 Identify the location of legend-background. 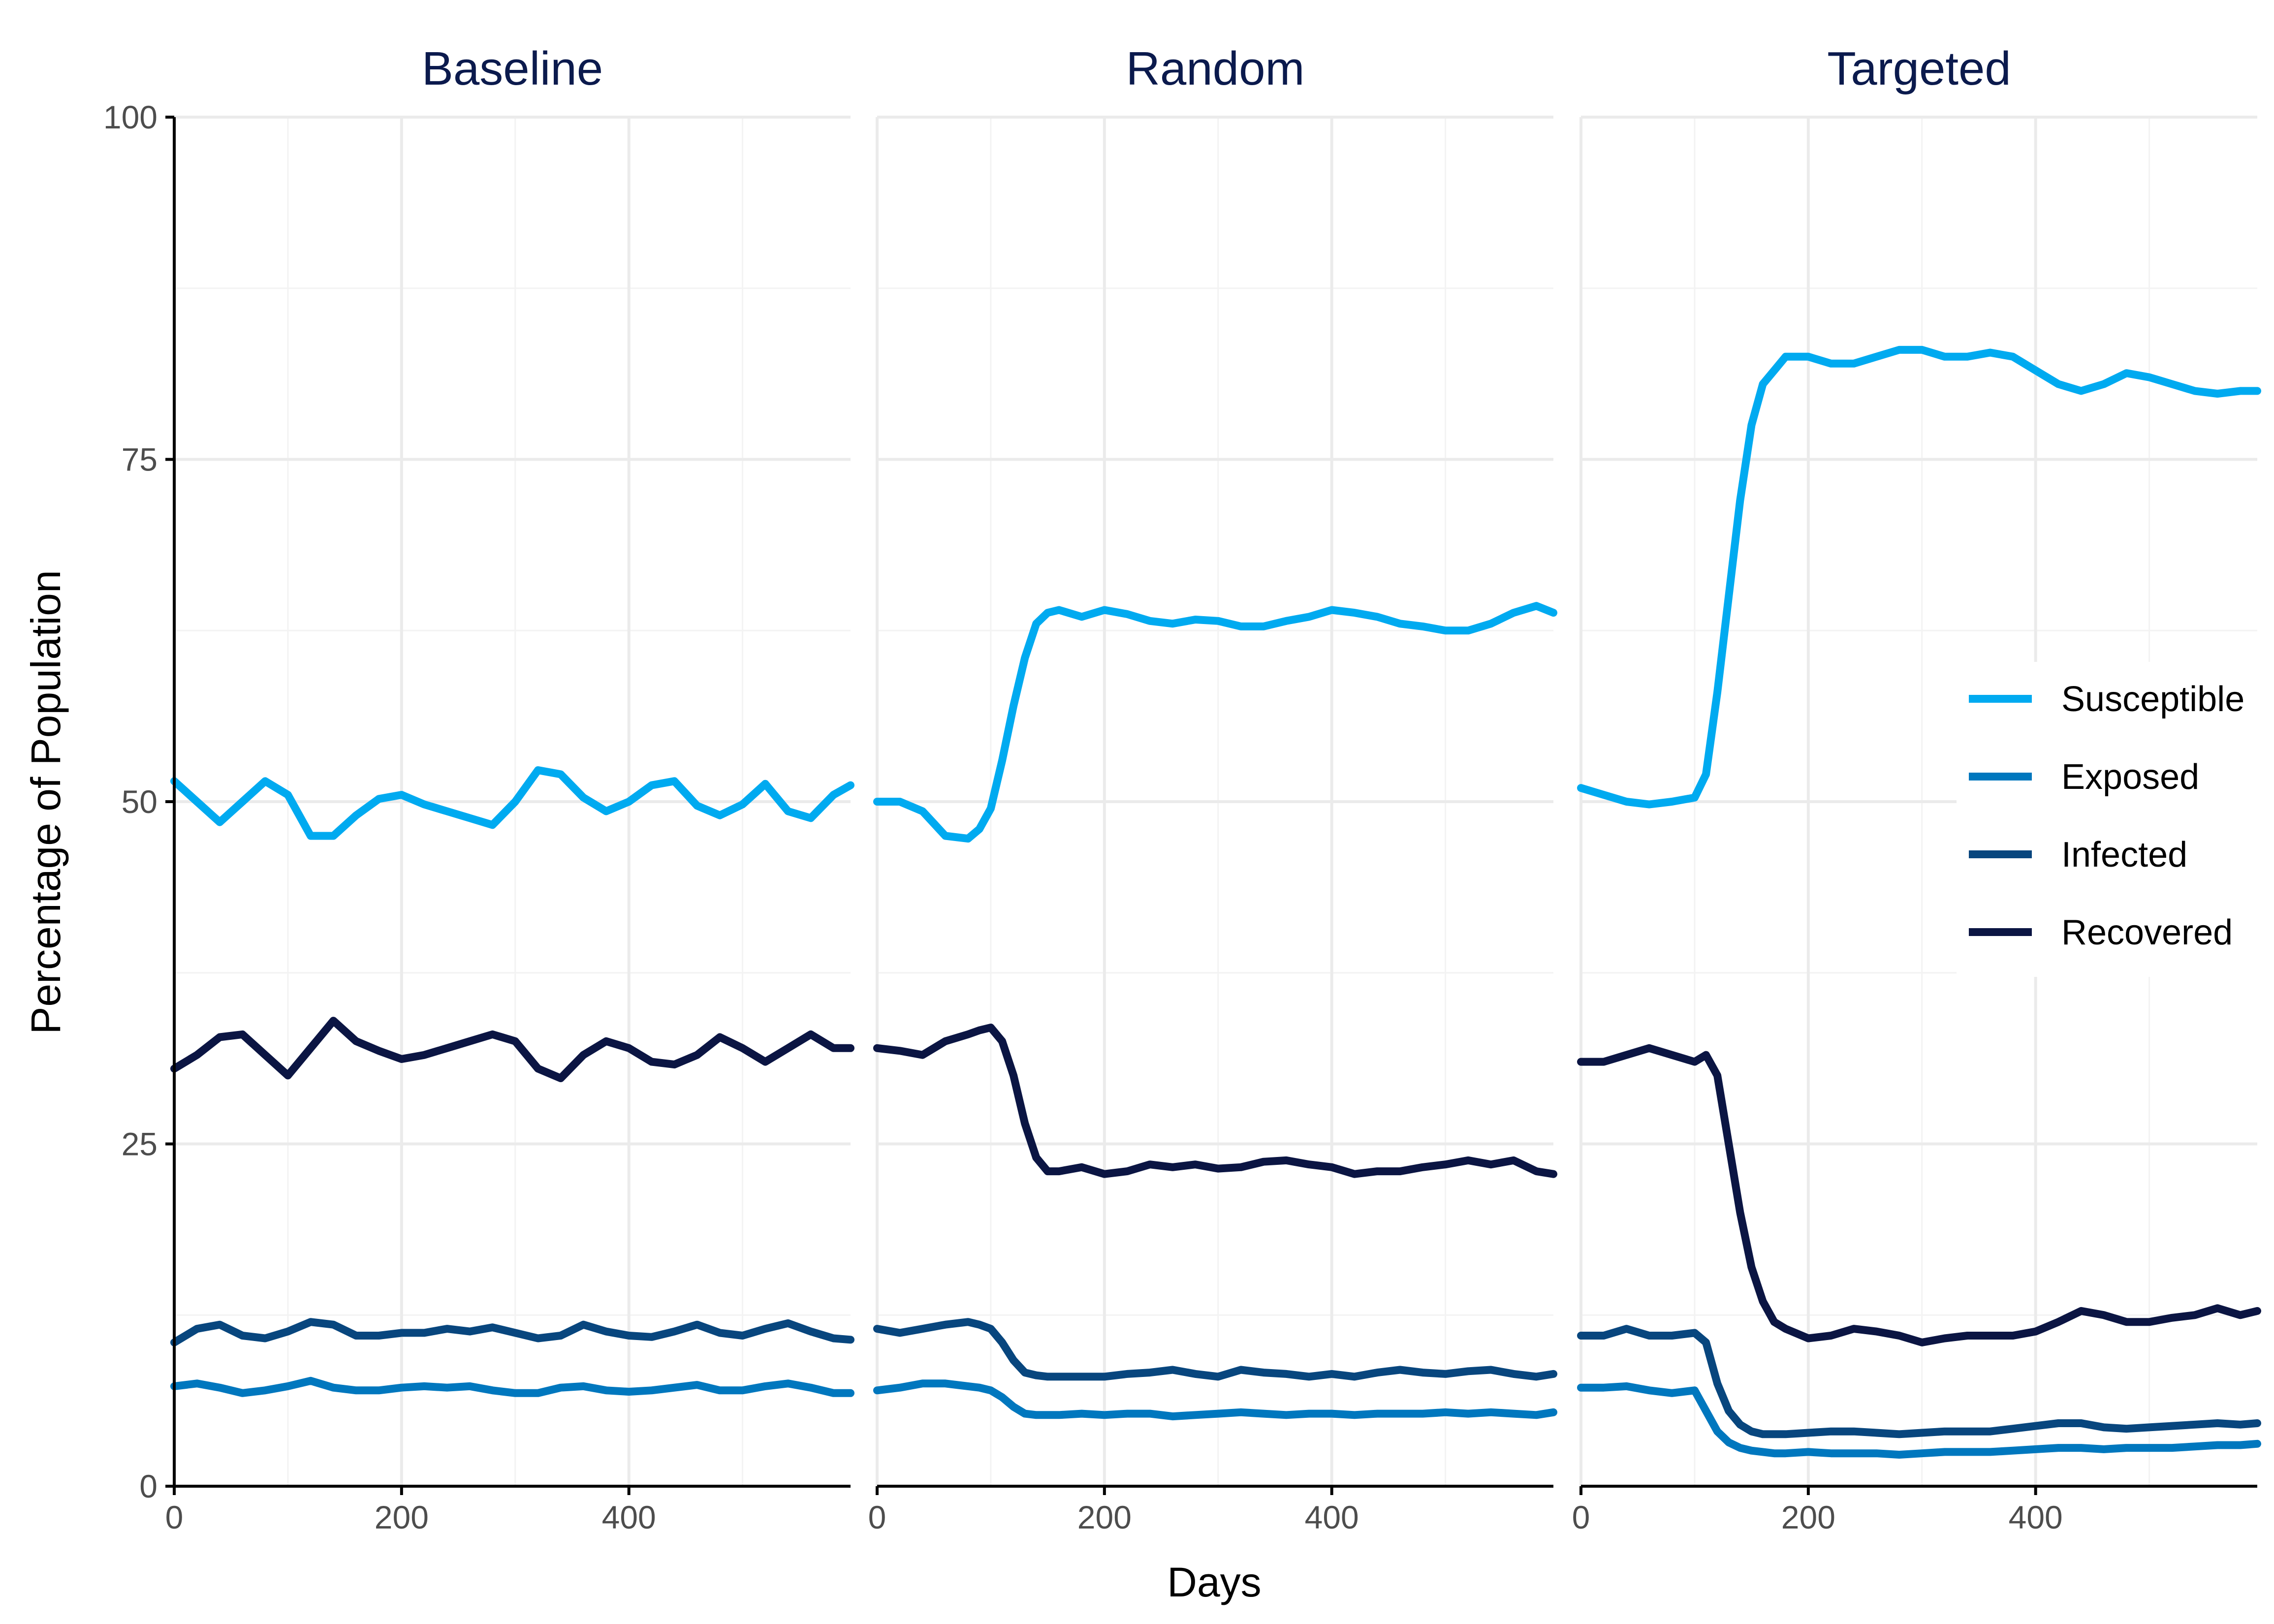
(2114, 819).